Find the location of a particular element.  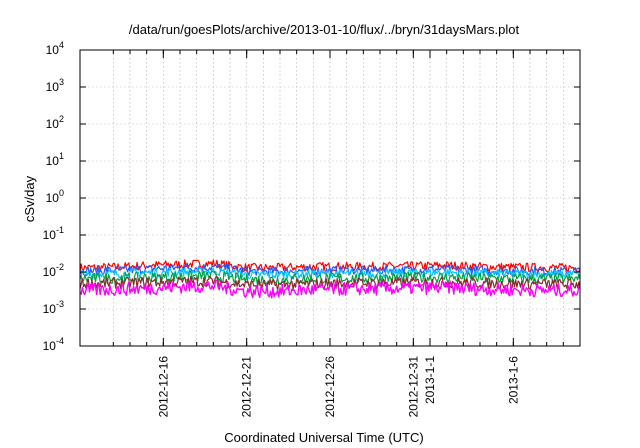

y-tick-label: 10⁻³ is located at coordinates (53, 307).